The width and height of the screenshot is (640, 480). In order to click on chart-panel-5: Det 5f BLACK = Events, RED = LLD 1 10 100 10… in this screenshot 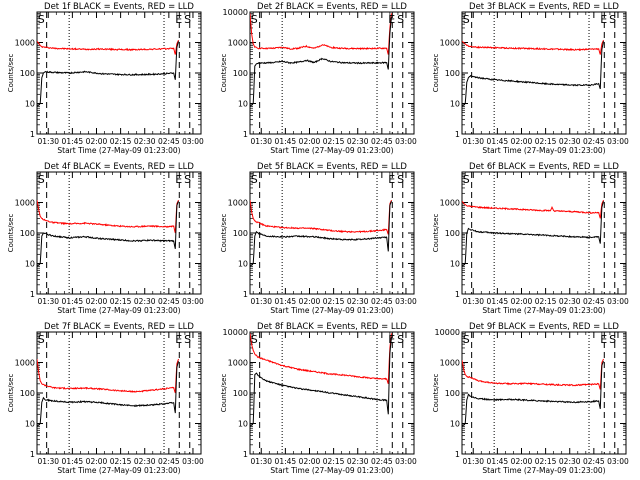, I will do `click(318, 238)`.